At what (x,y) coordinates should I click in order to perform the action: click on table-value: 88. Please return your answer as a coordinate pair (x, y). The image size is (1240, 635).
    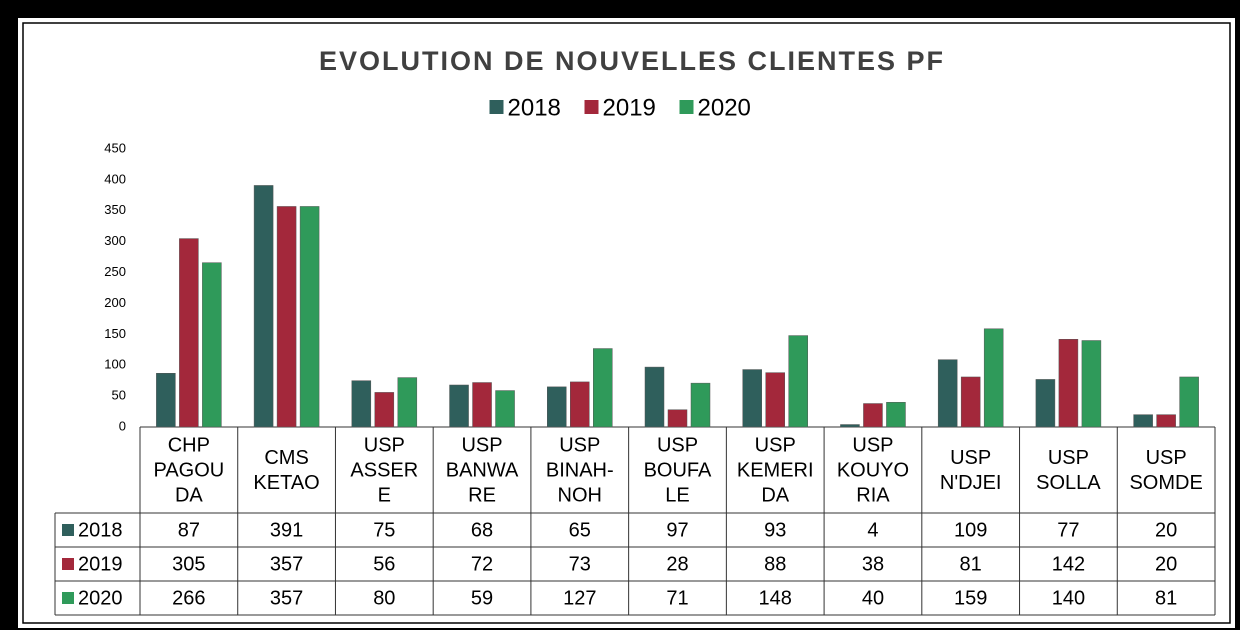
    Looking at the image, I should click on (775, 564).